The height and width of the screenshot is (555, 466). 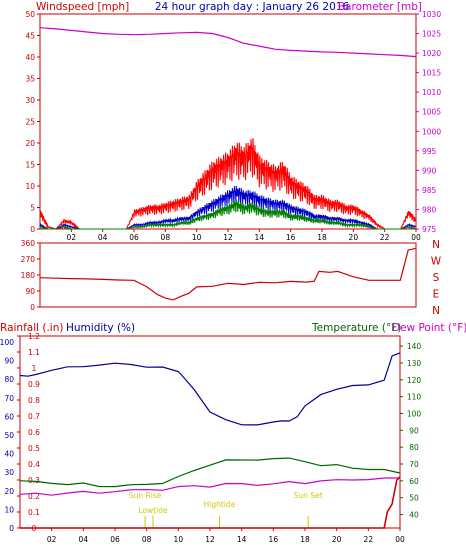 What do you see at coordinates (7, 342) in the screenshot?
I see `humidity-tick-label: 100` at bounding box center [7, 342].